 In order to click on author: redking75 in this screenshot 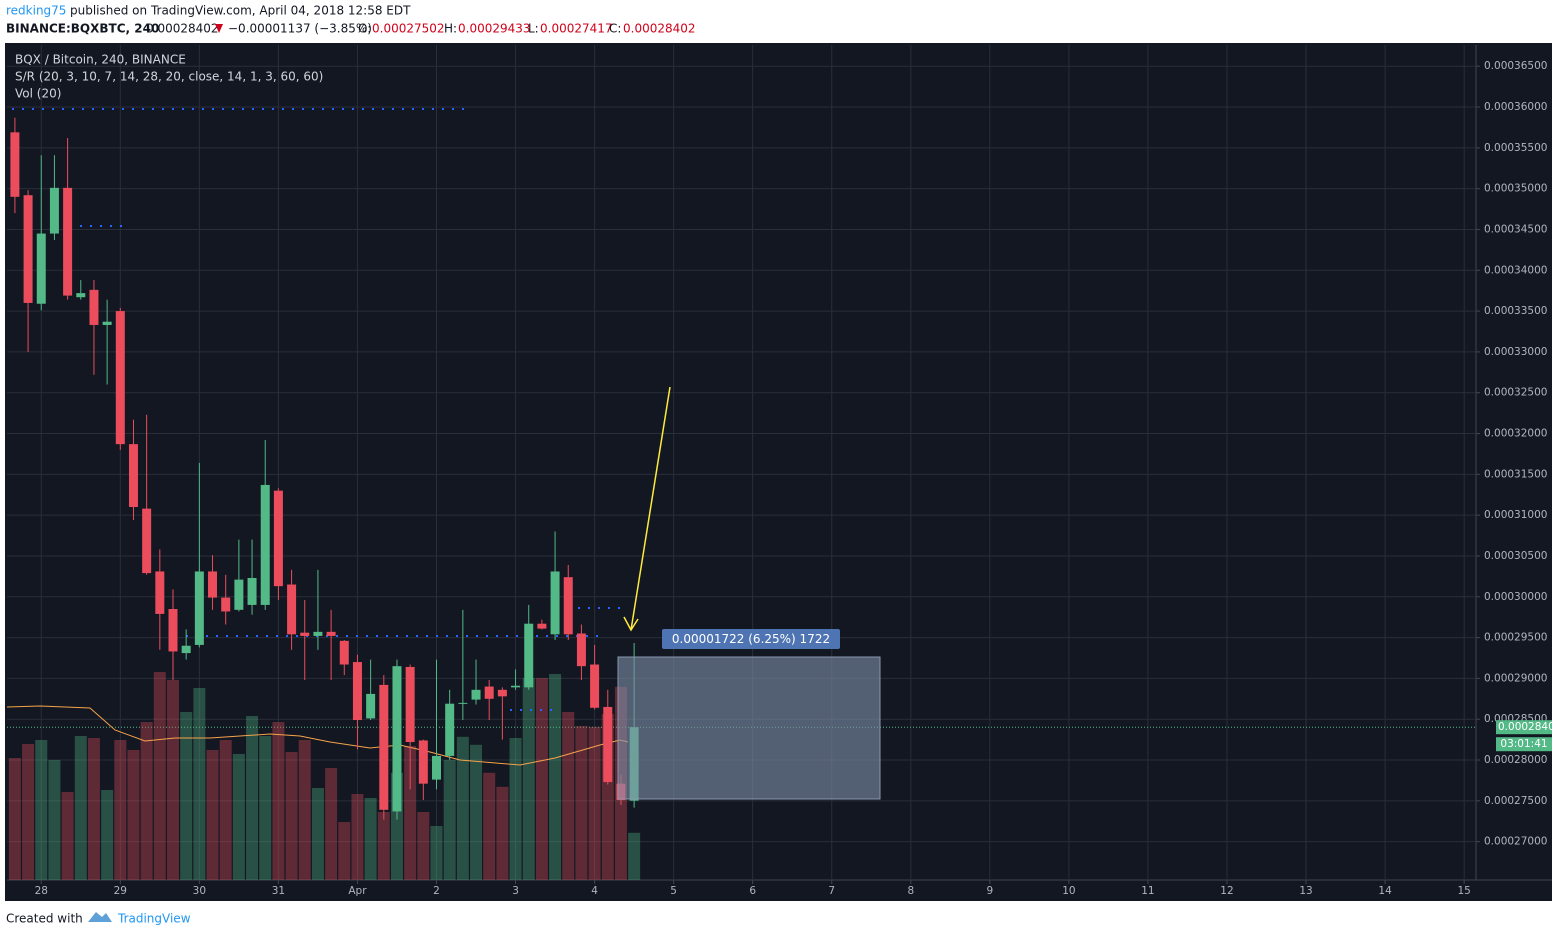, I will do `click(36, 11)`.